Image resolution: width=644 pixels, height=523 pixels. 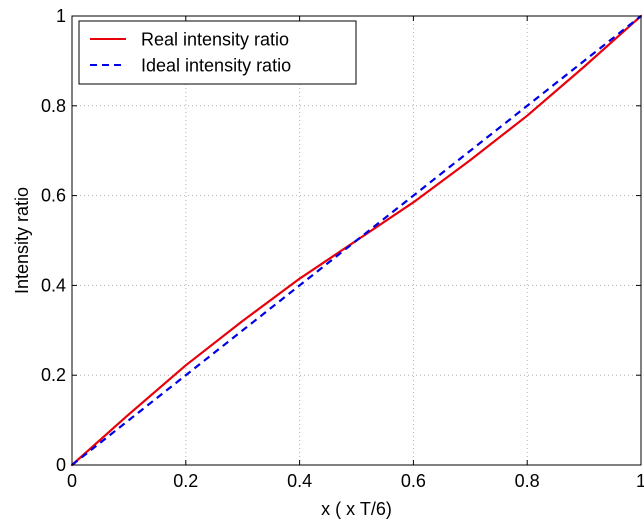 I want to click on y-tick-label: 0.4, so click(x=53, y=285).